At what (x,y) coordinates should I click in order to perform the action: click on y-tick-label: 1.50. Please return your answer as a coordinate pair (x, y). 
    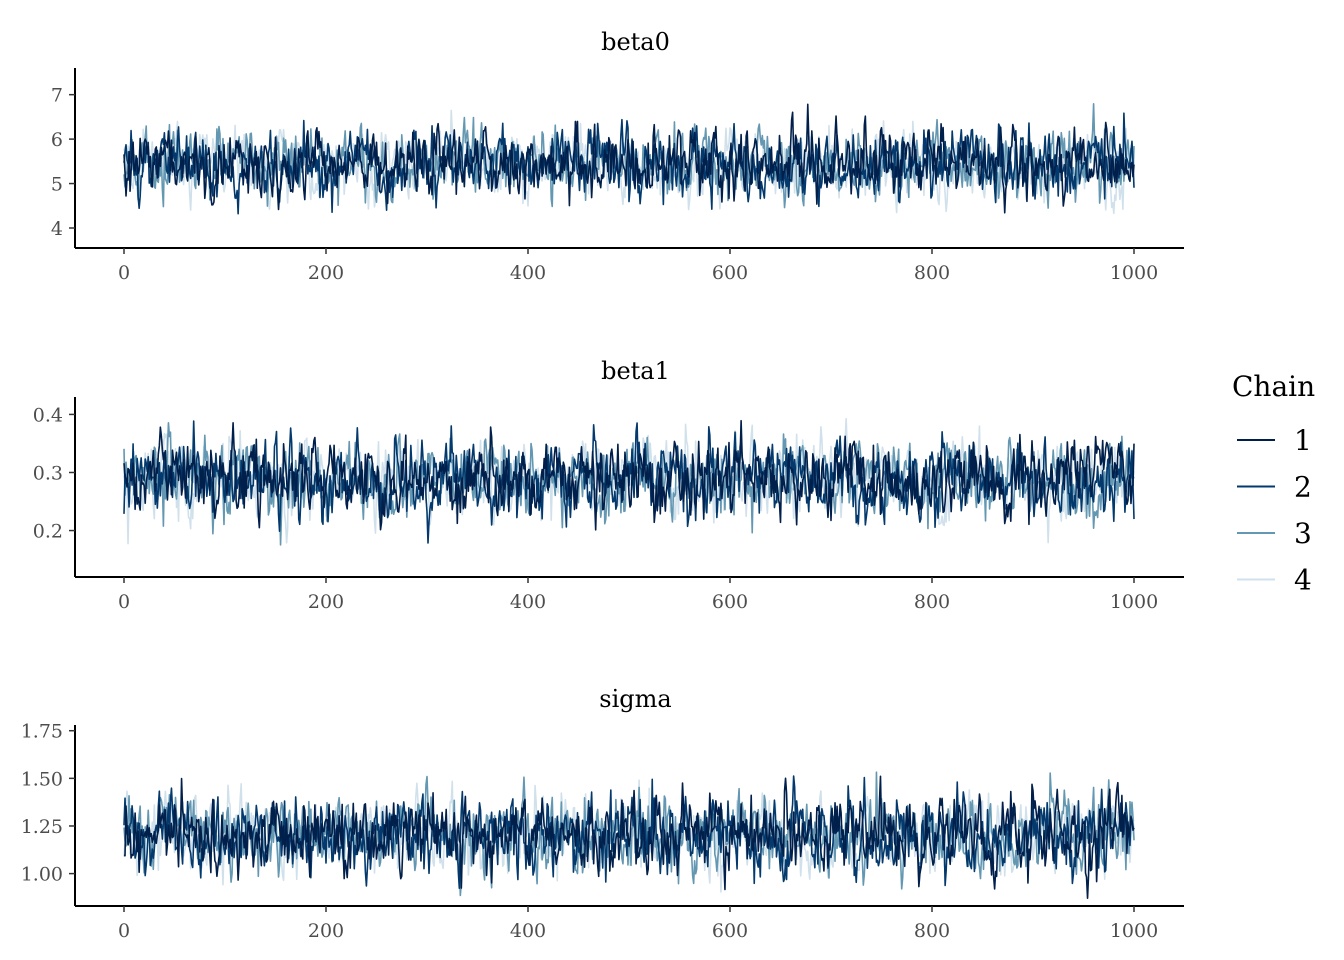
    Looking at the image, I should click on (42, 779).